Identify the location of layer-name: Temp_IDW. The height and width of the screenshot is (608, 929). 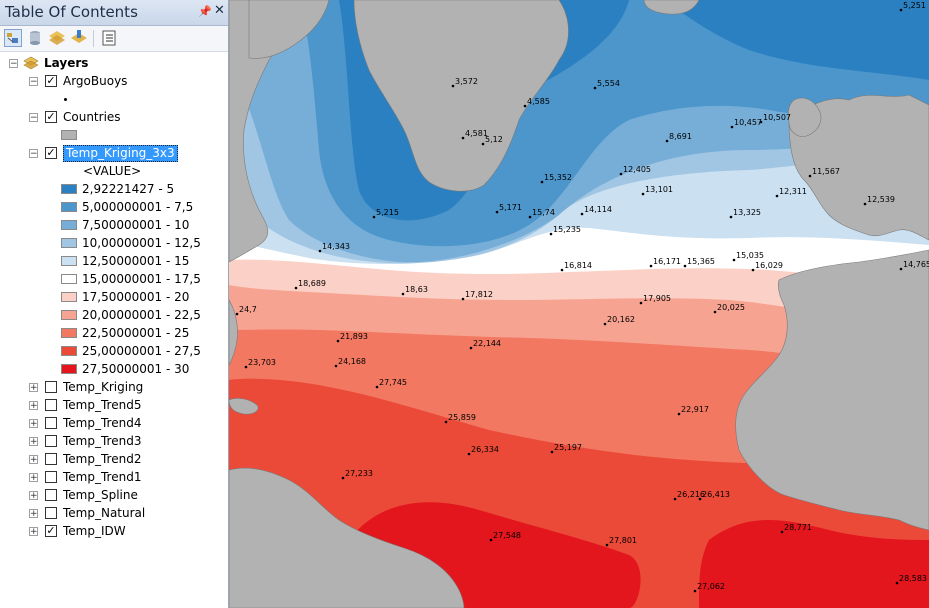
(94, 531).